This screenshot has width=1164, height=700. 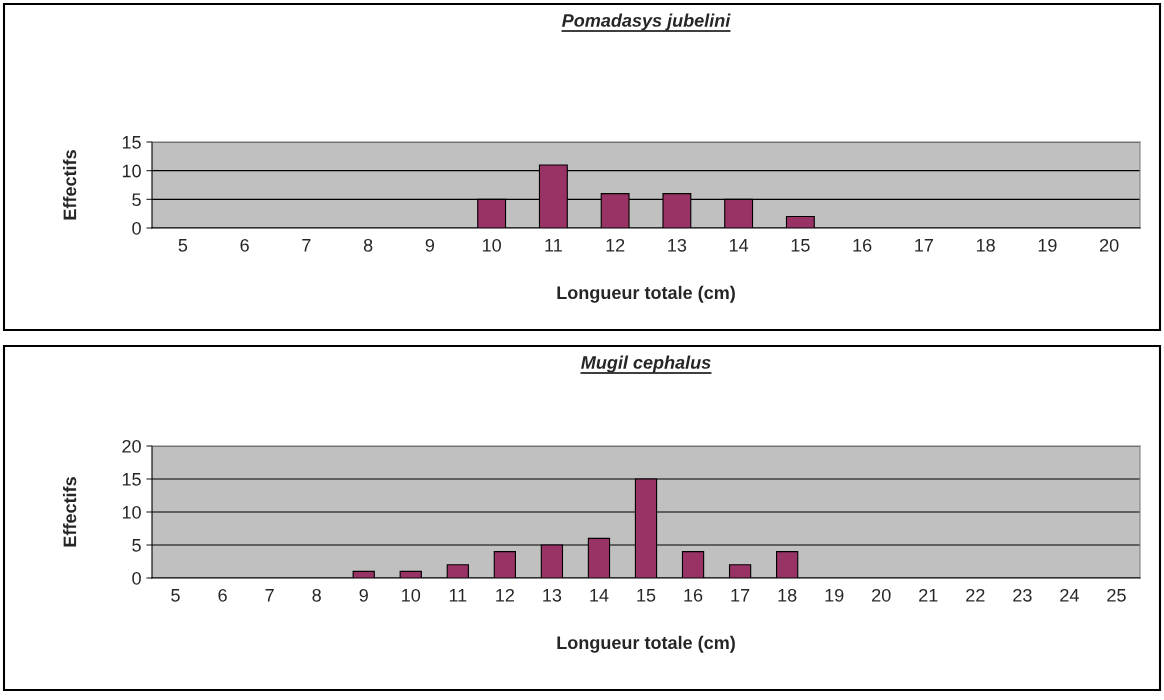 What do you see at coordinates (646, 22) in the screenshot?
I see `chart-title: Pomadasys jubelini` at bounding box center [646, 22].